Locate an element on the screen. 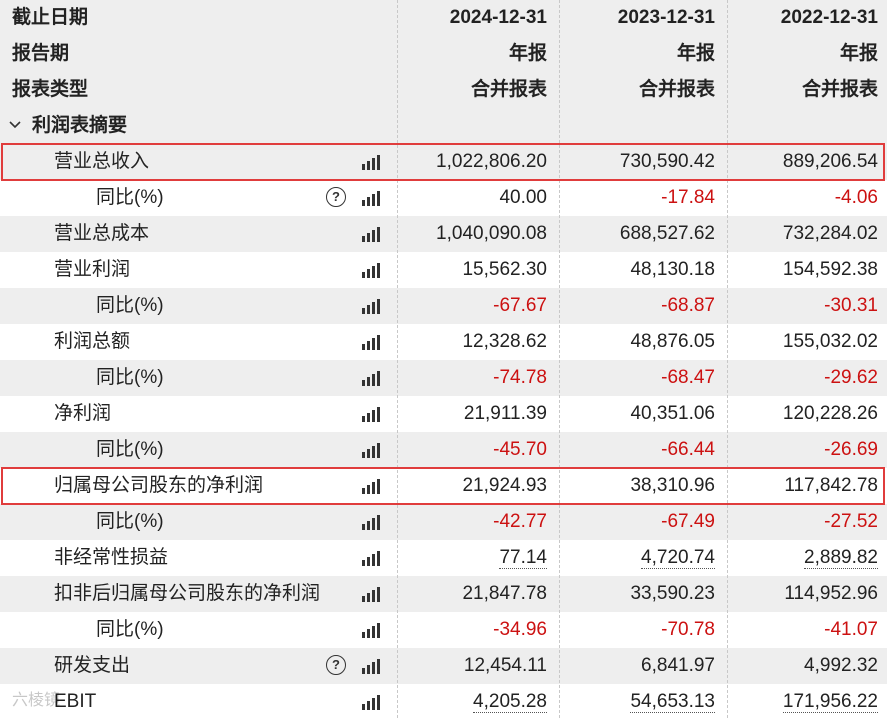 The height and width of the screenshot is (720, 887). cell-value: 732,284.02 is located at coordinates (803, 234).